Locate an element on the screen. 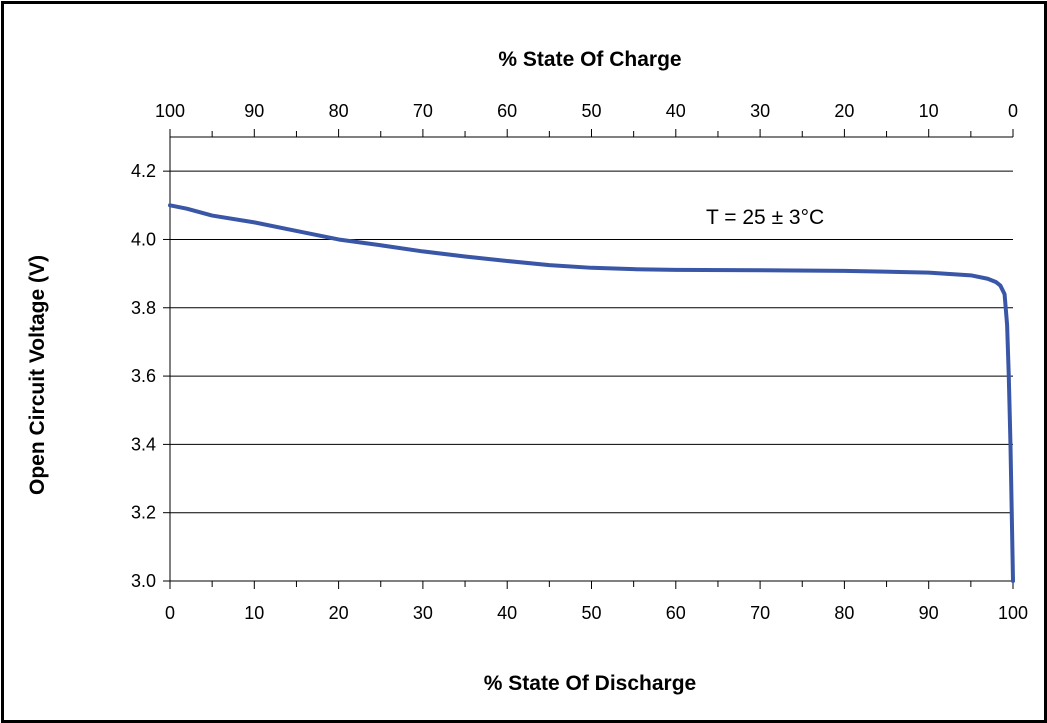 This screenshot has width=1047, height=723. top-tick-label-0: 0 is located at coordinates (1013, 111).